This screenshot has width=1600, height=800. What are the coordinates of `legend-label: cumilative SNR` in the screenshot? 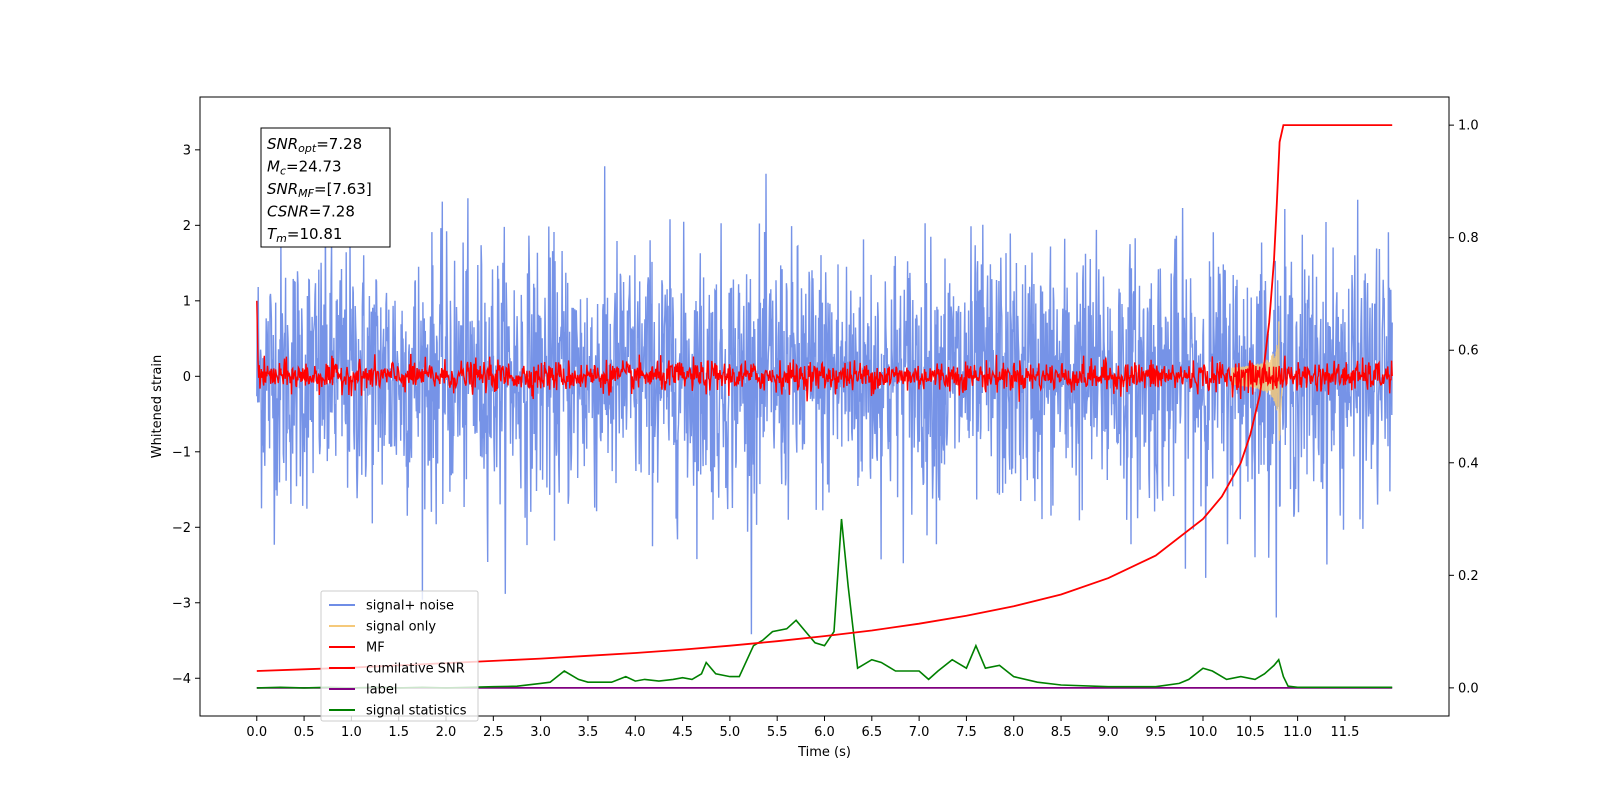 It's located at (415, 669).